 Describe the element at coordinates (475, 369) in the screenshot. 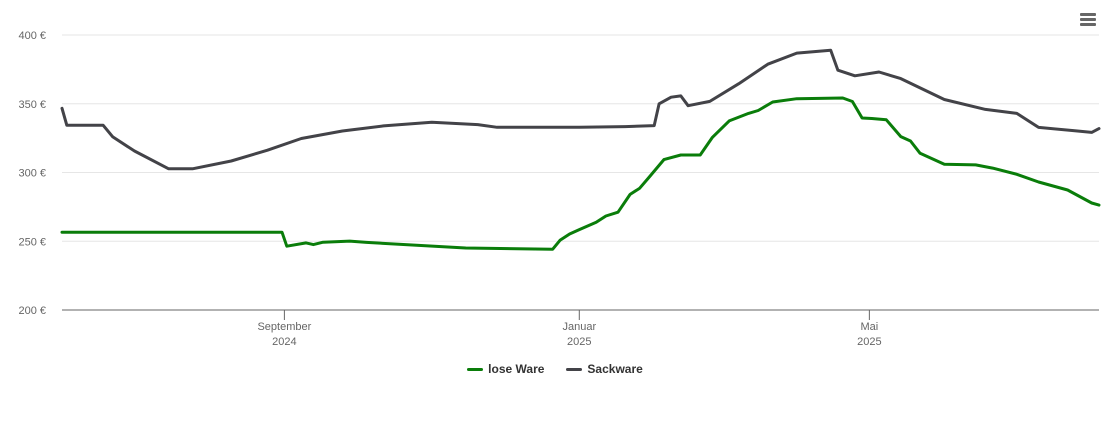

I see `legend-swatch-lose-ware` at that location.